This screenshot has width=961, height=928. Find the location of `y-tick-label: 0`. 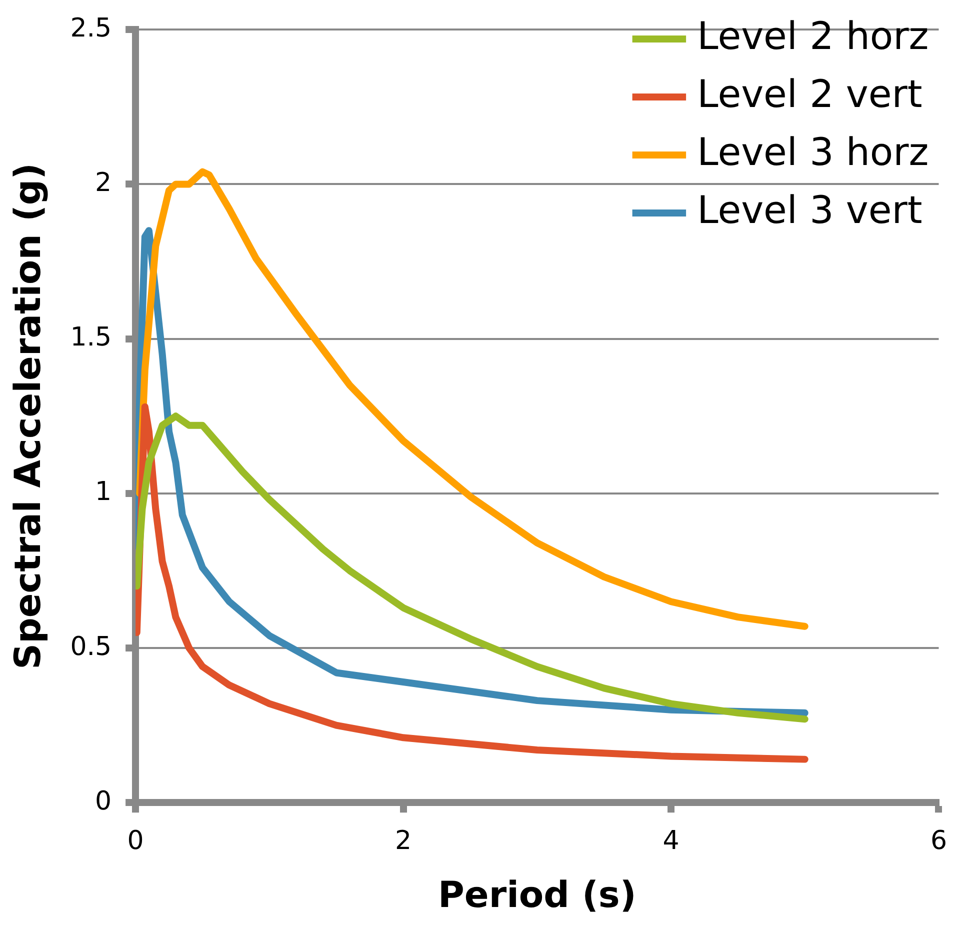

y-tick-label: 0 is located at coordinates (103, 801).